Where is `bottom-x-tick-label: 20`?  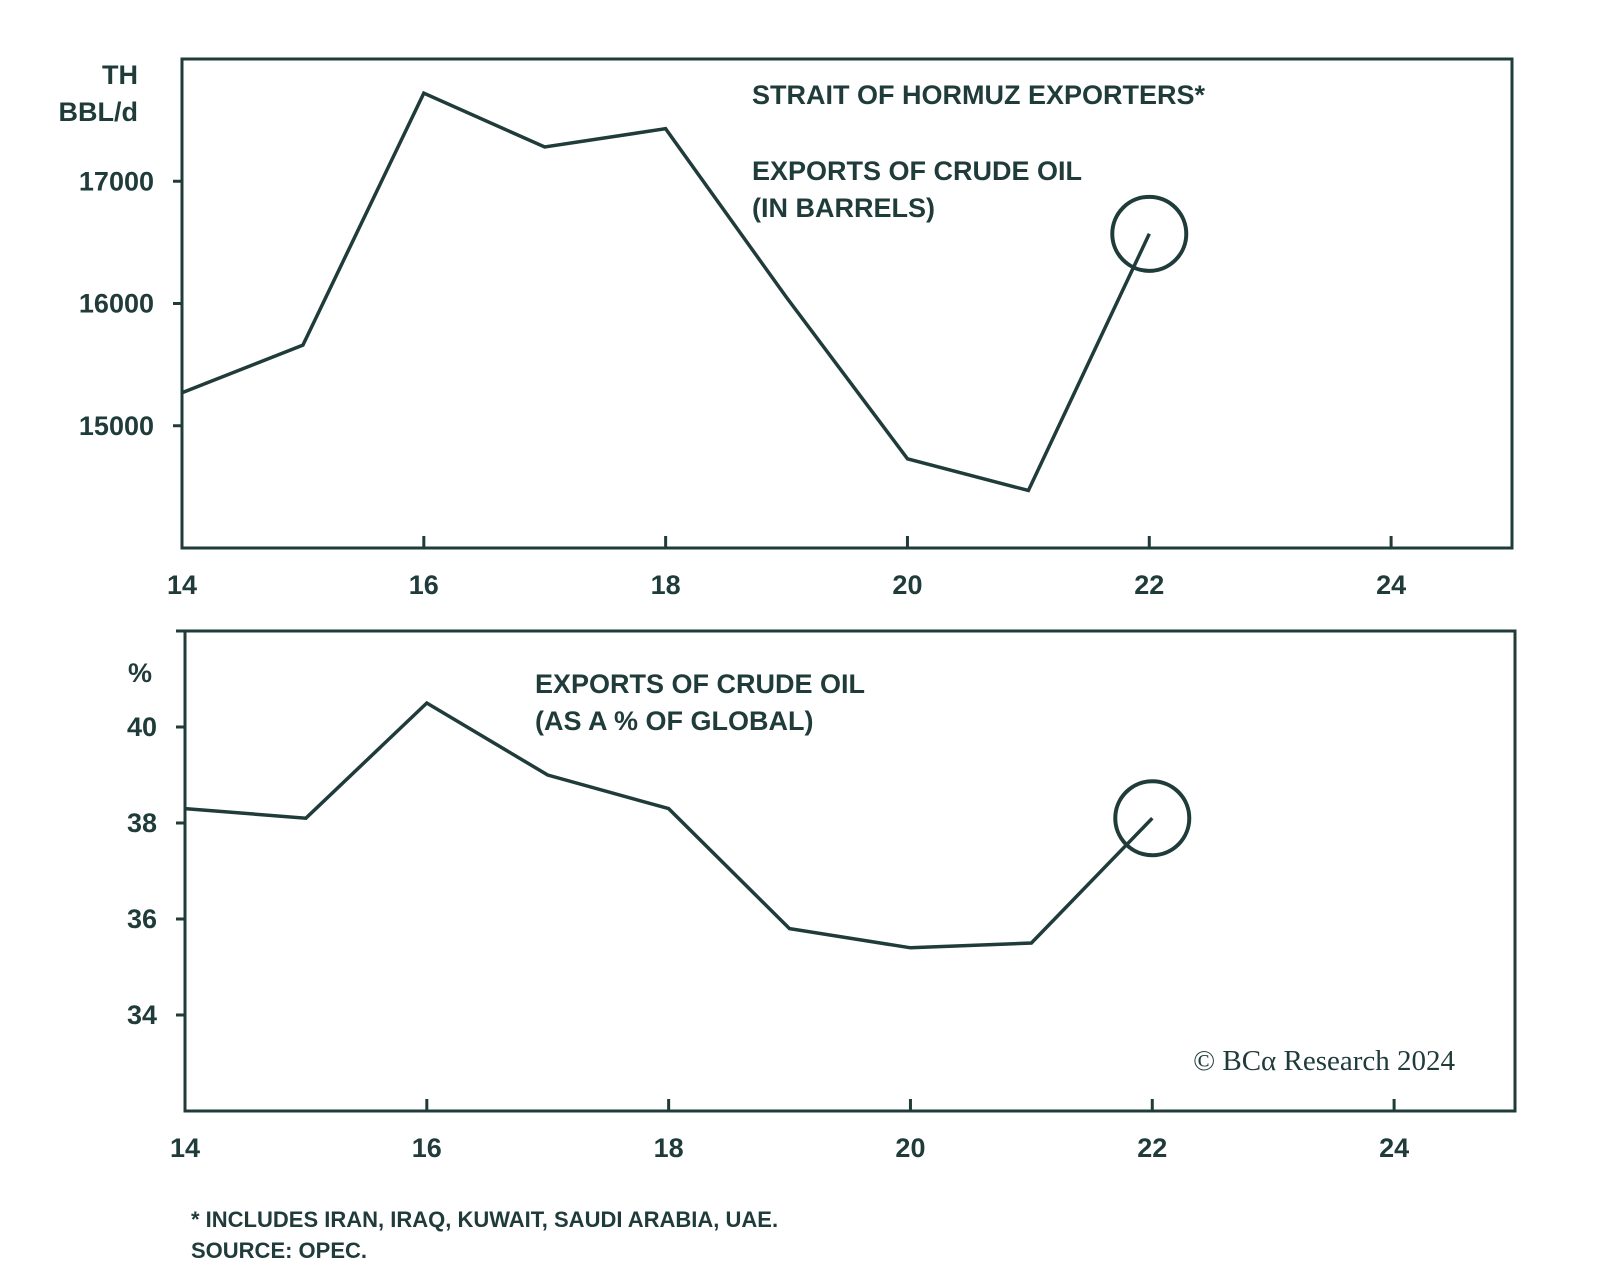
bottom-x-tick-label: 20 is located at coordinates (910, 1148).